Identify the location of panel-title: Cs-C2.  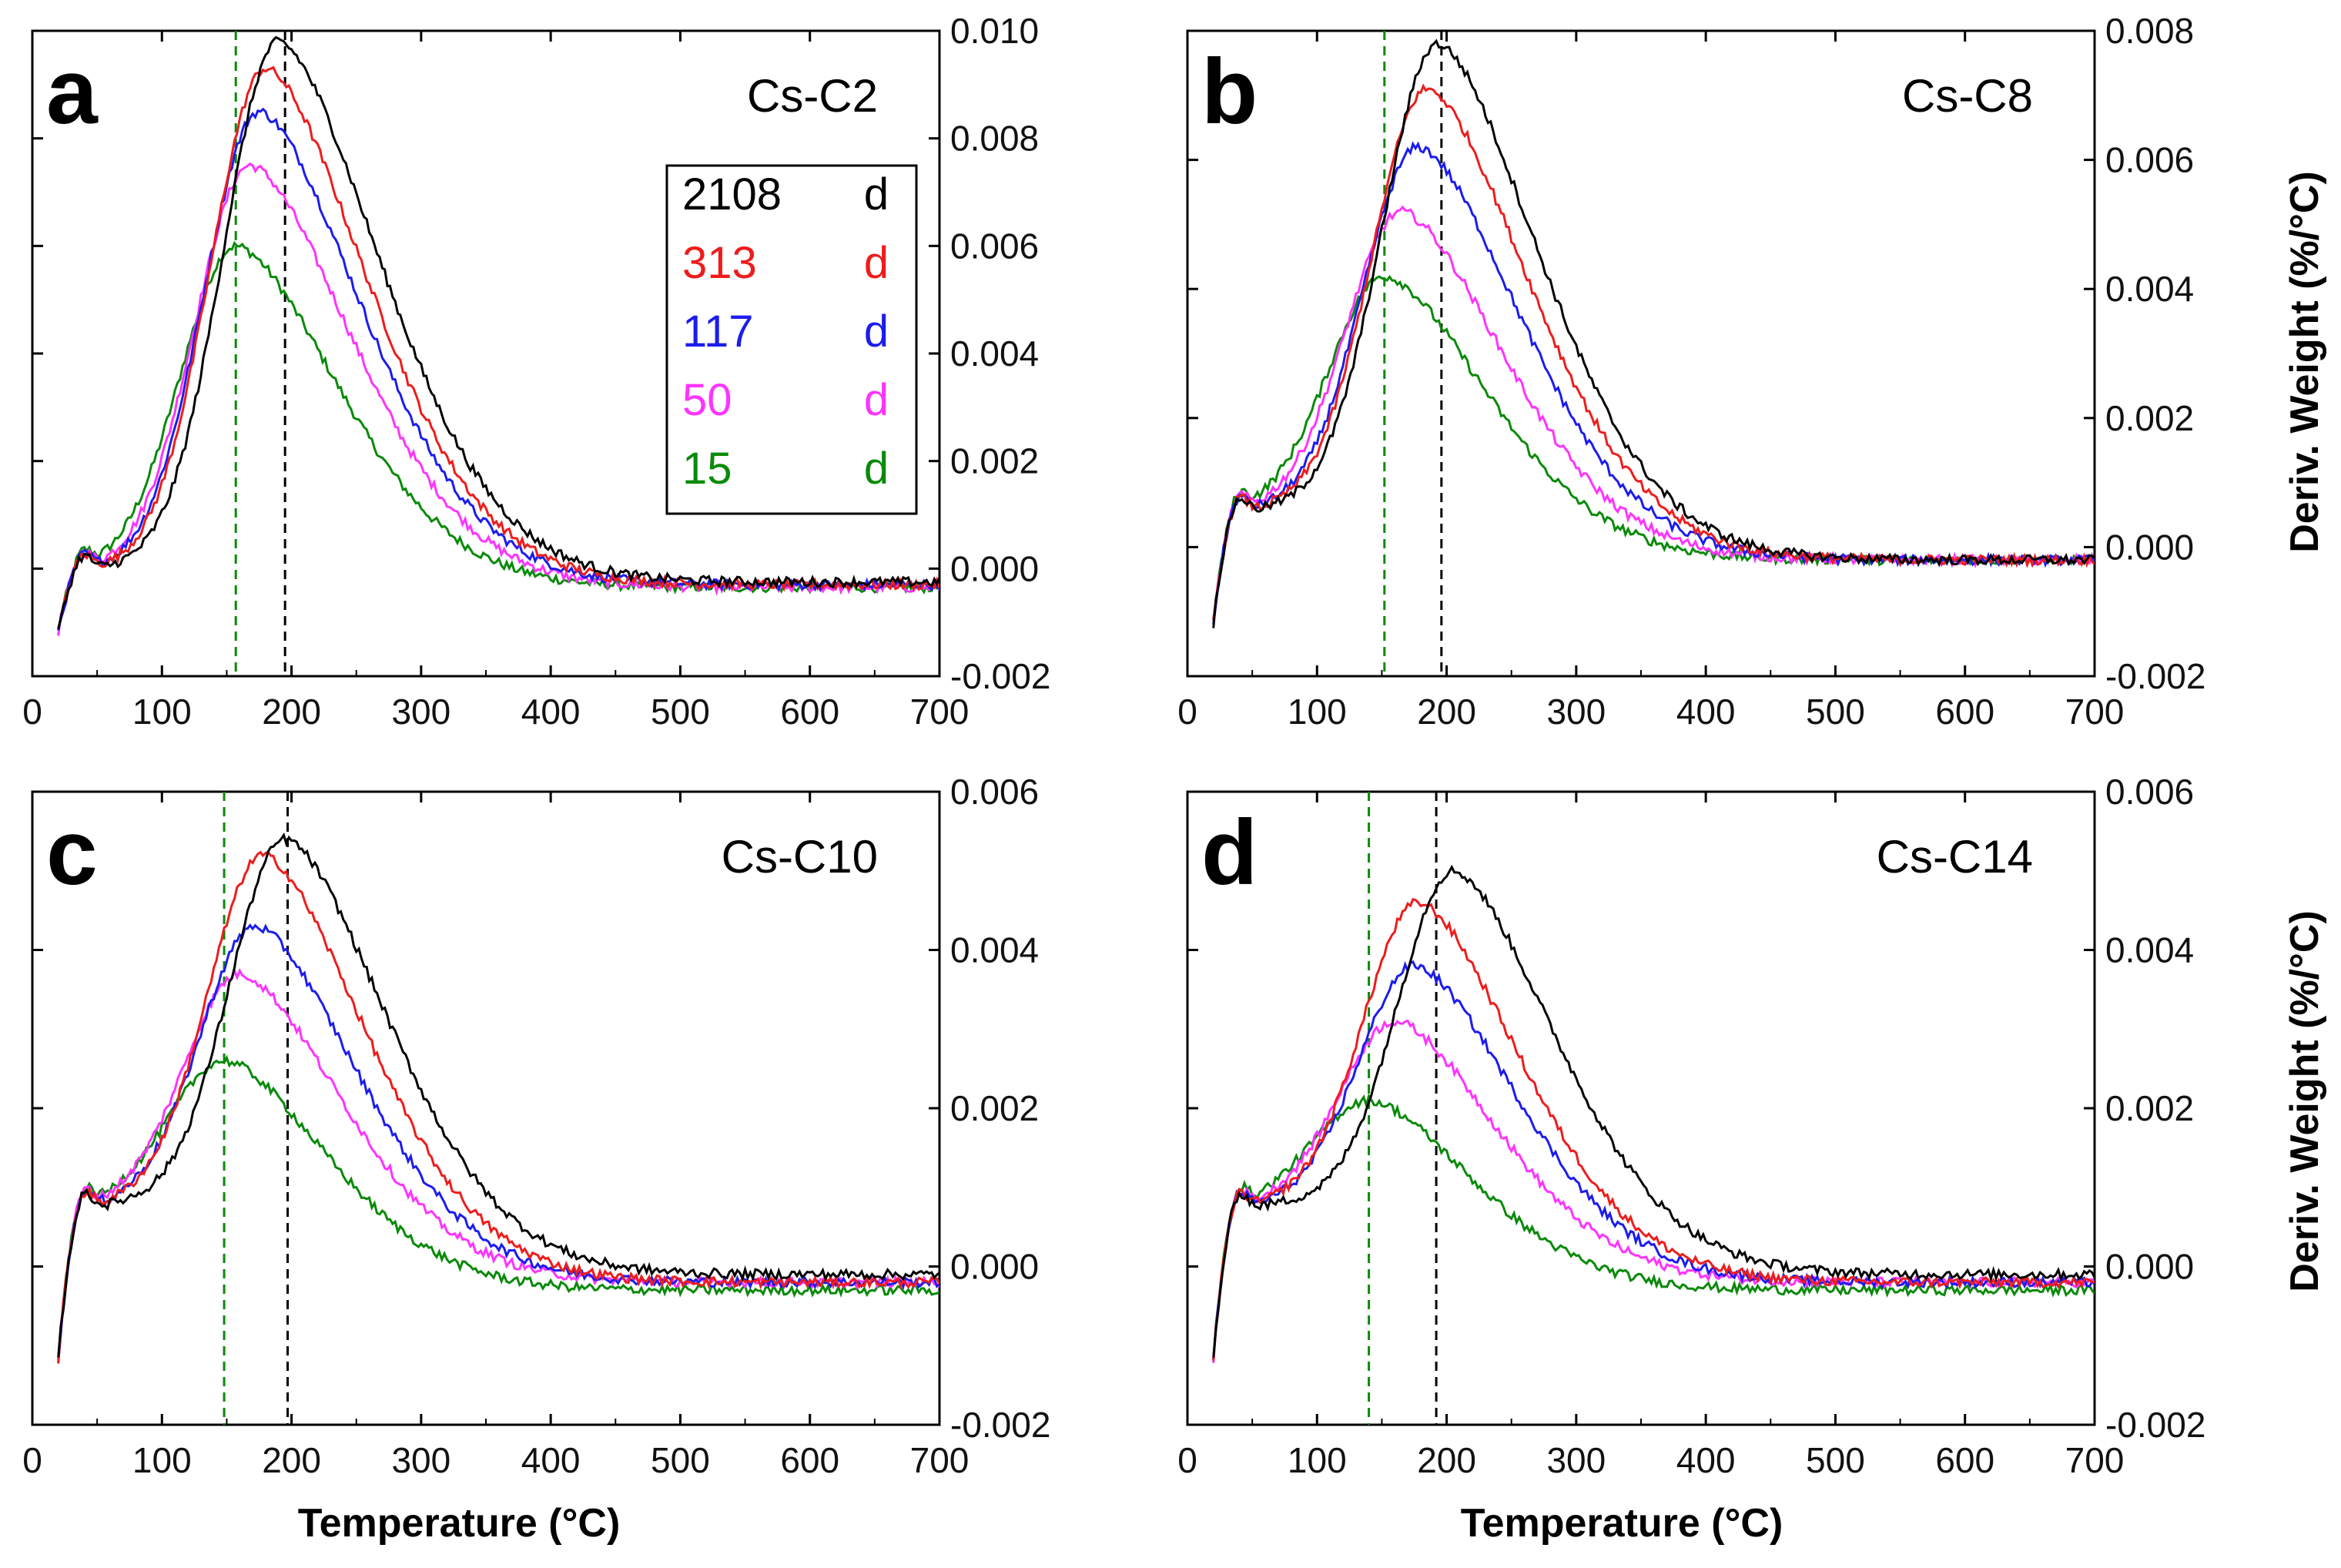
(813, 96).